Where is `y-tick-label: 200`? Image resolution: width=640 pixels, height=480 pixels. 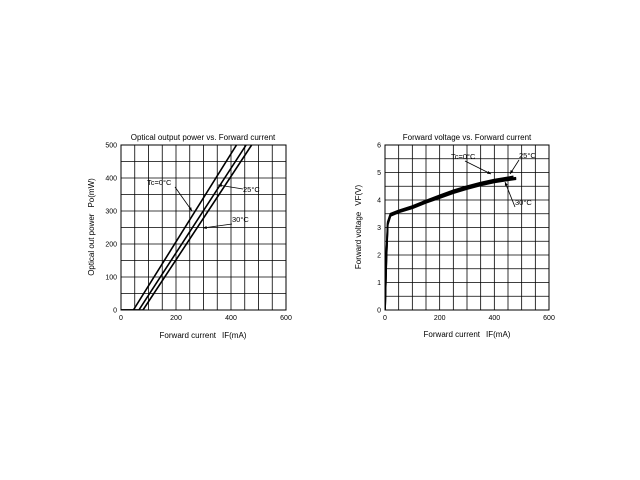
y-tick-label: 200 is located at coordinates (111, 245).